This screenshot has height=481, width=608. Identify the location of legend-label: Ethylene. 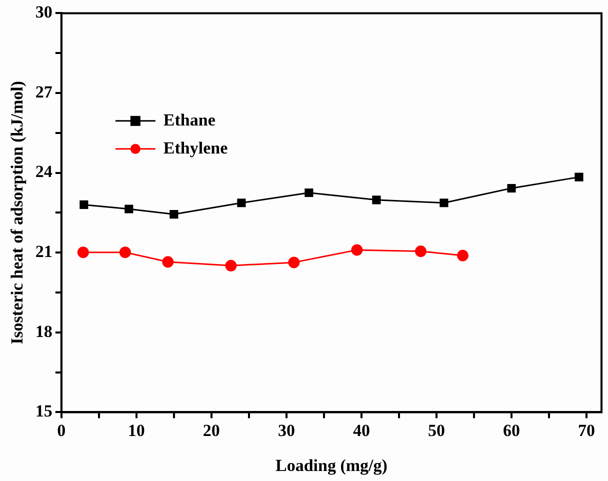
(195, 148).